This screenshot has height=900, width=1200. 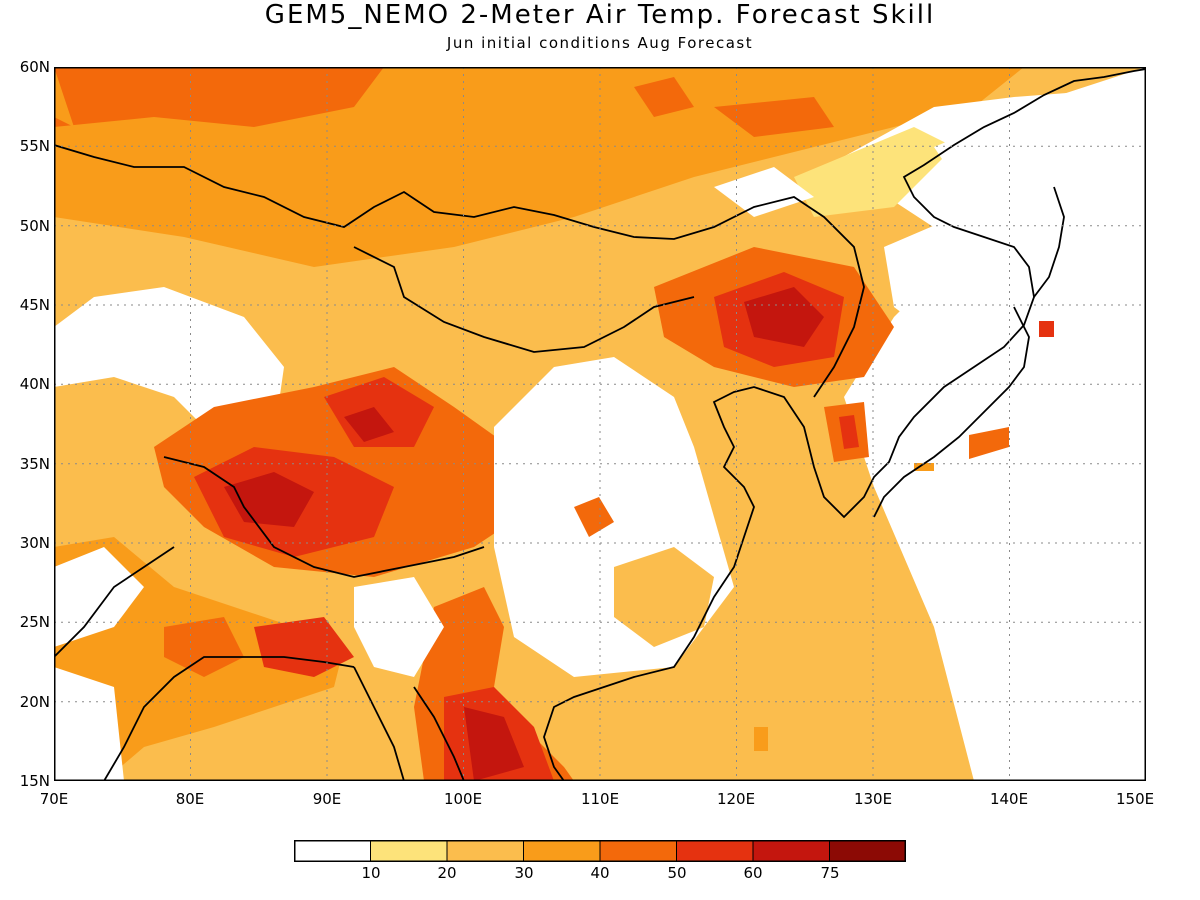 What do you see at coordinates (830, 873) in the screenshot?
I see `colorbar-label: 75` at bounding box center [830, 873].